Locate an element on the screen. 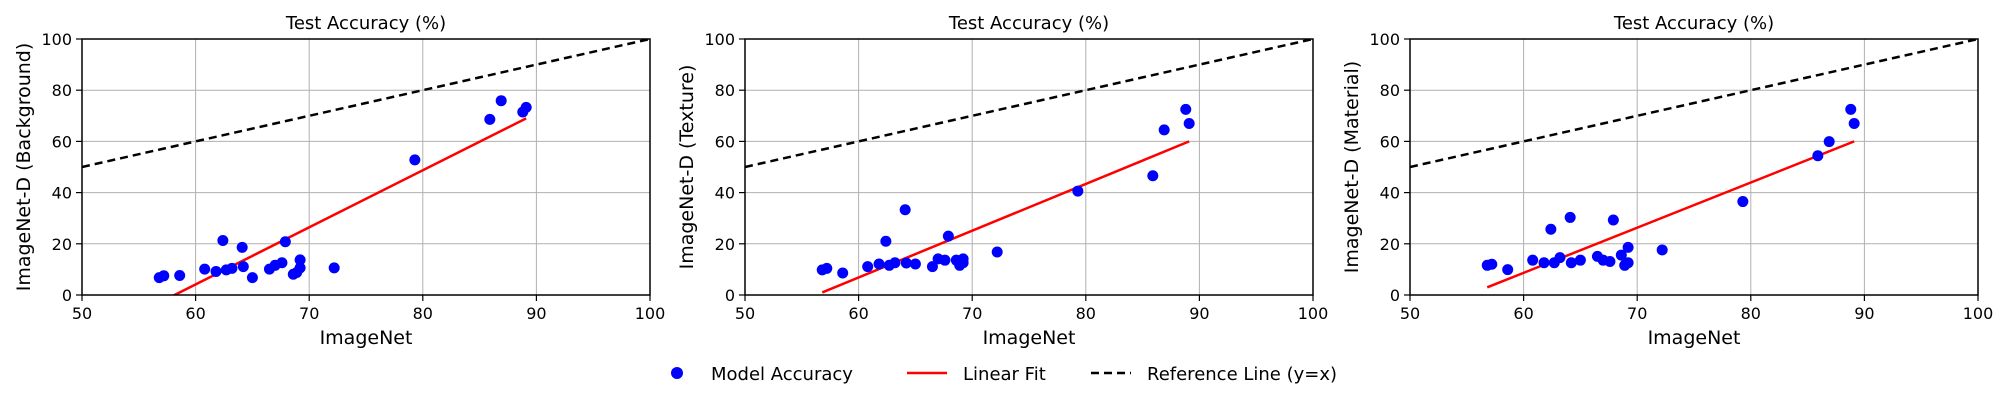 The width and height of the screenshot is (2000, 400). y-axis-label: ImageNet-D (Background) is located at coordinates (24, 167).